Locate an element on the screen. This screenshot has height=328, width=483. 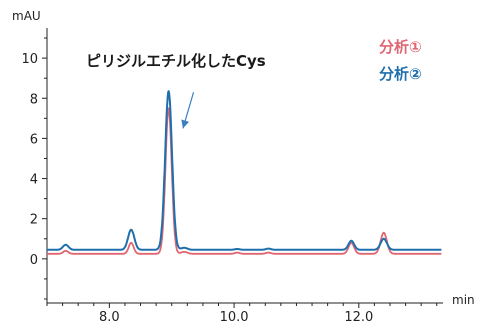
y-tick-label: 2 is located at coordinates (34, 220).